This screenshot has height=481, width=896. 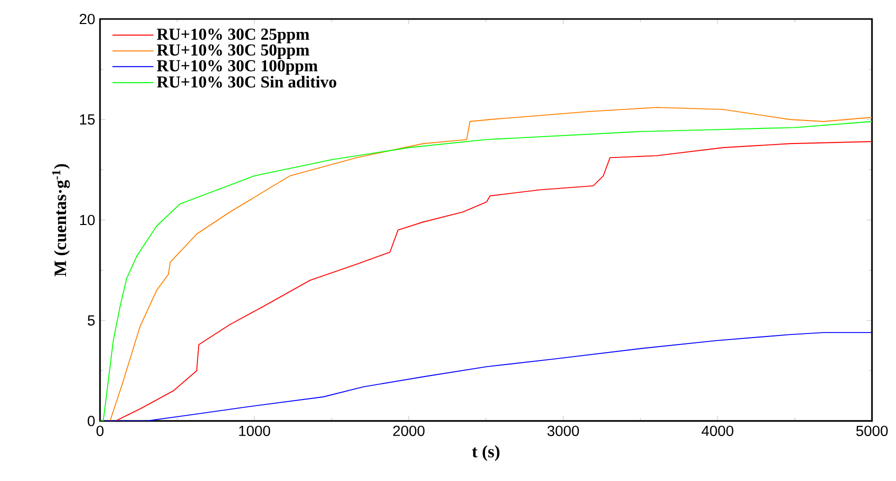 I want to click on y-tick-label: 5, so click(x=91, y=320).